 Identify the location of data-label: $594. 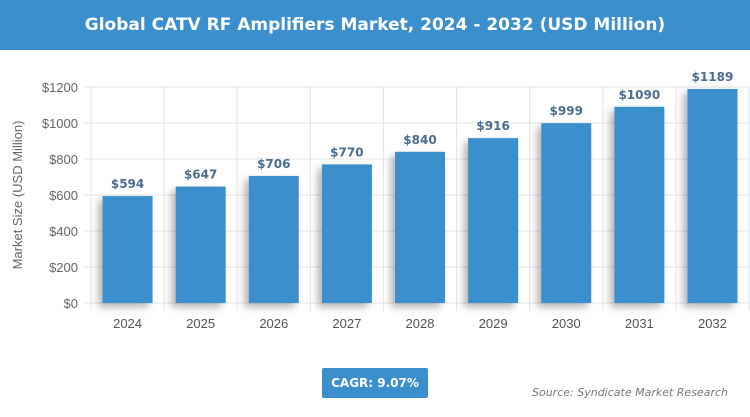
(127, 184).